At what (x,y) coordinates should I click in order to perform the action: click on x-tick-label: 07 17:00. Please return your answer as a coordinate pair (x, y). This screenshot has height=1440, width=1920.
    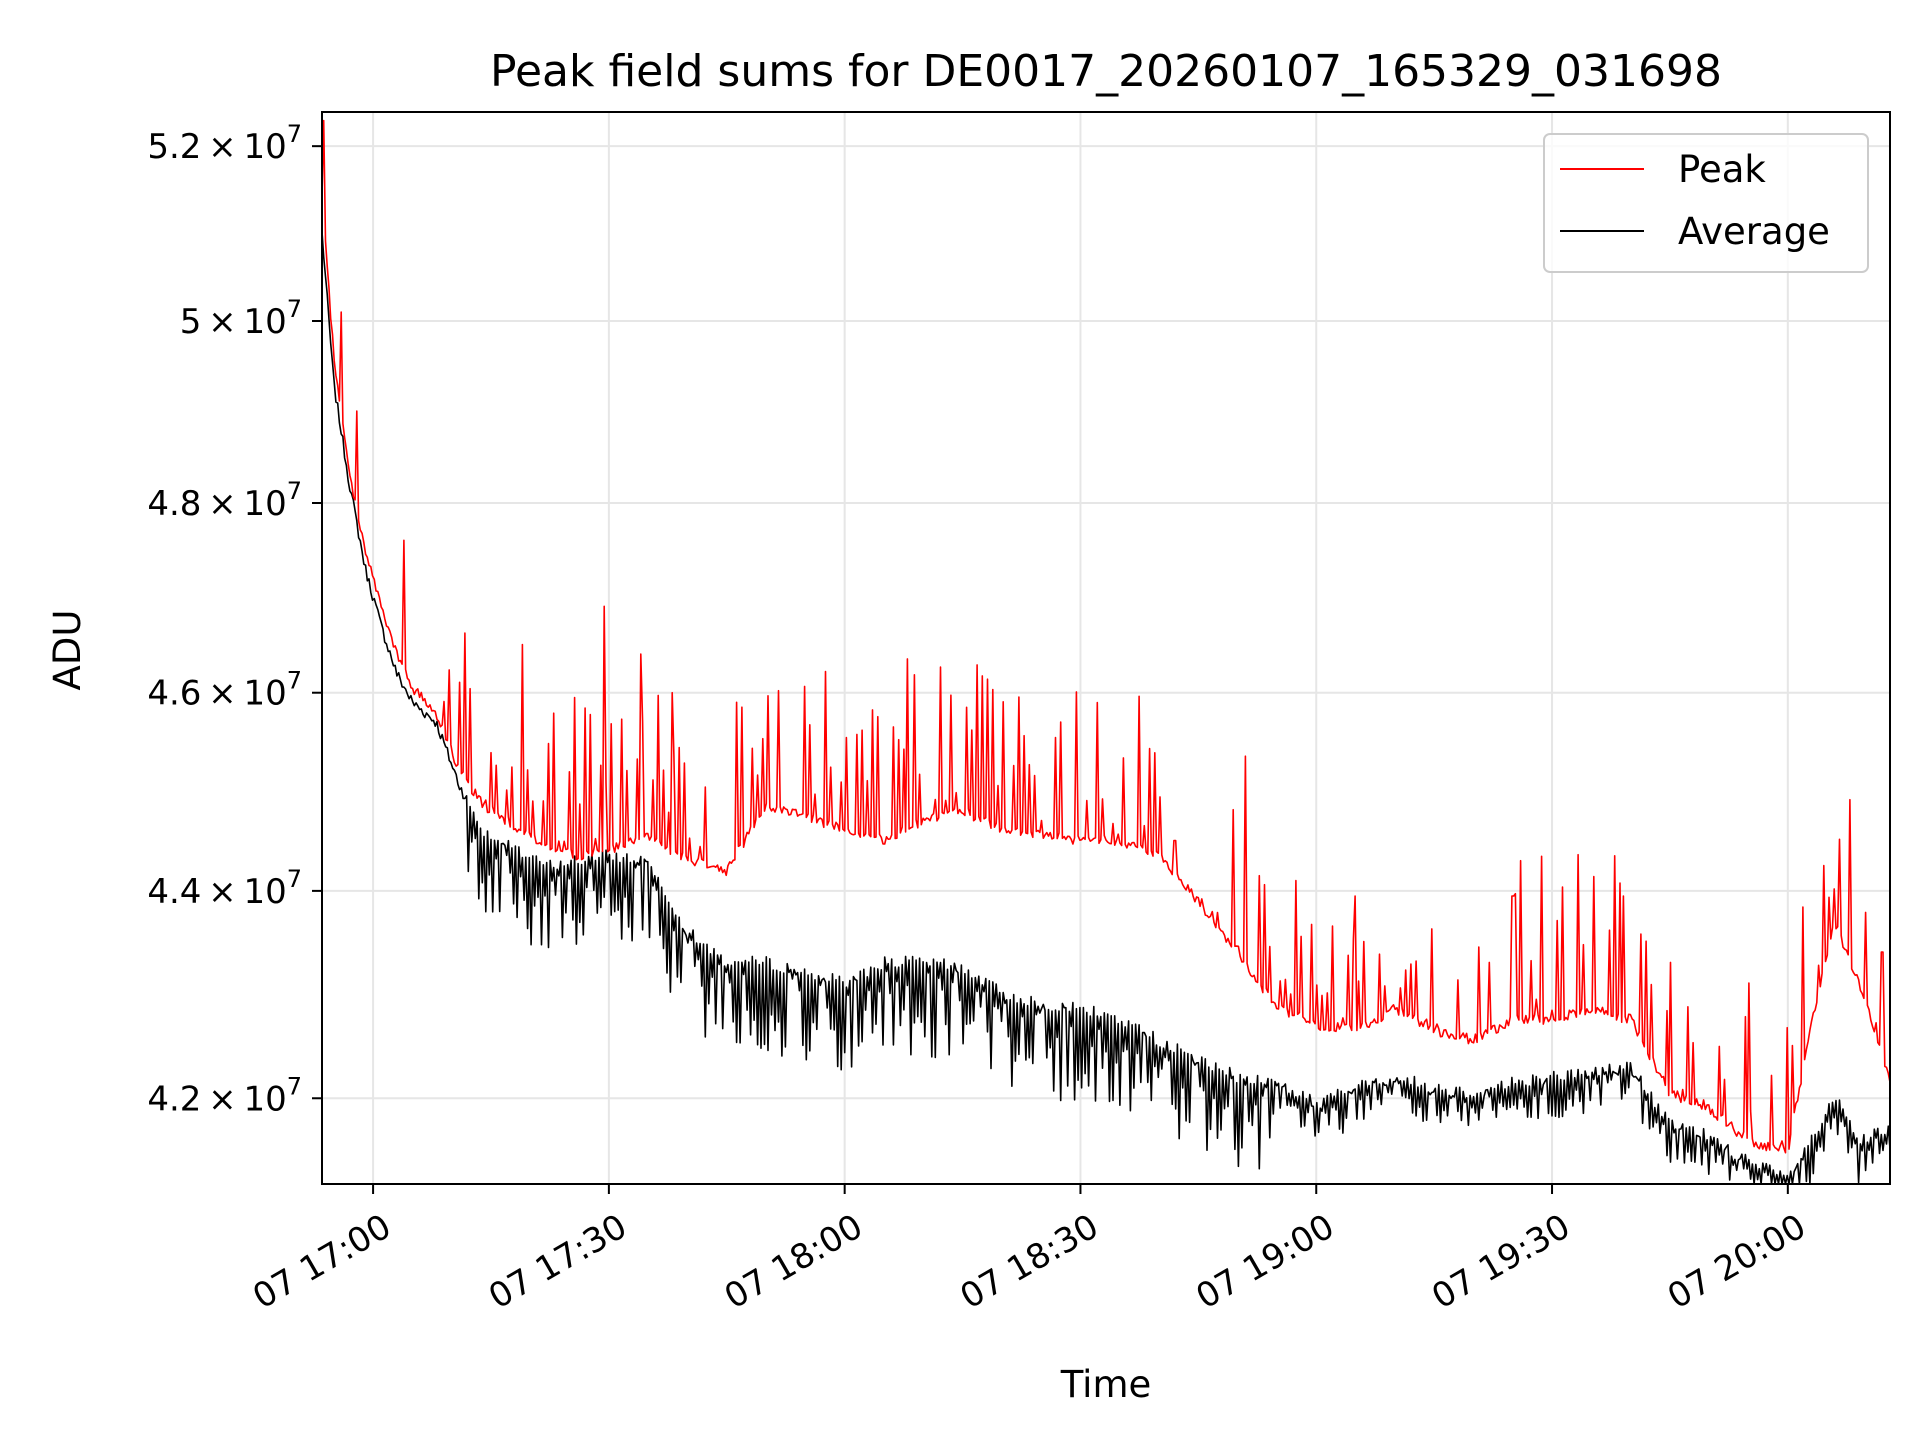
    Looking at the image, I should click on (322, 1262).